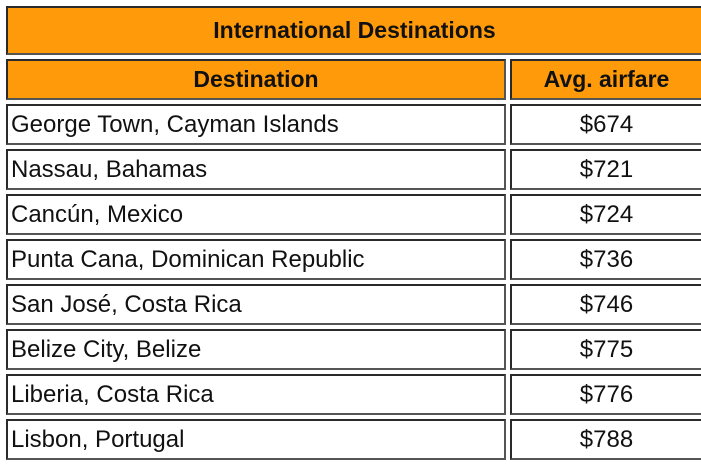  I want to click on header-row: Destination Avg. airfare, so click(353, 79).